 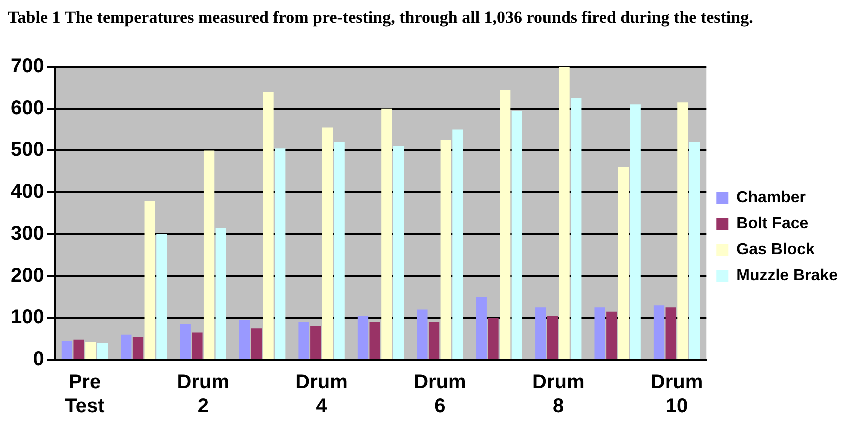 What do you see at coordinates (85, 395) in the screenshot?
I see `x-tick-label: Pre Test` at bounding box center [85, 395].